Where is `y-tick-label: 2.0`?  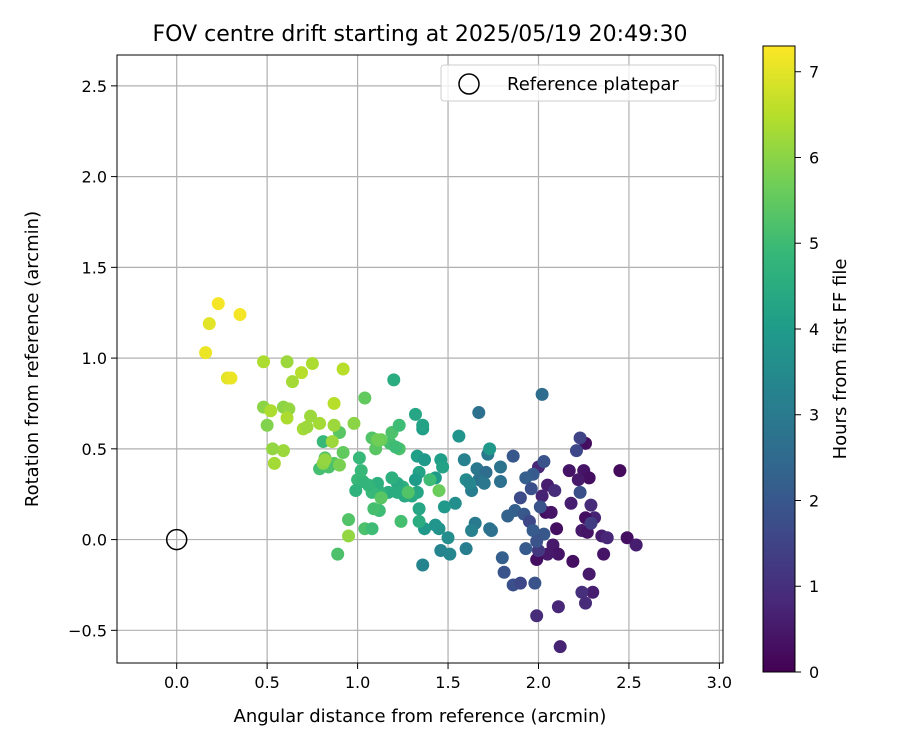
y-tick-label: 2.0 is located at coordinates (94, 177).